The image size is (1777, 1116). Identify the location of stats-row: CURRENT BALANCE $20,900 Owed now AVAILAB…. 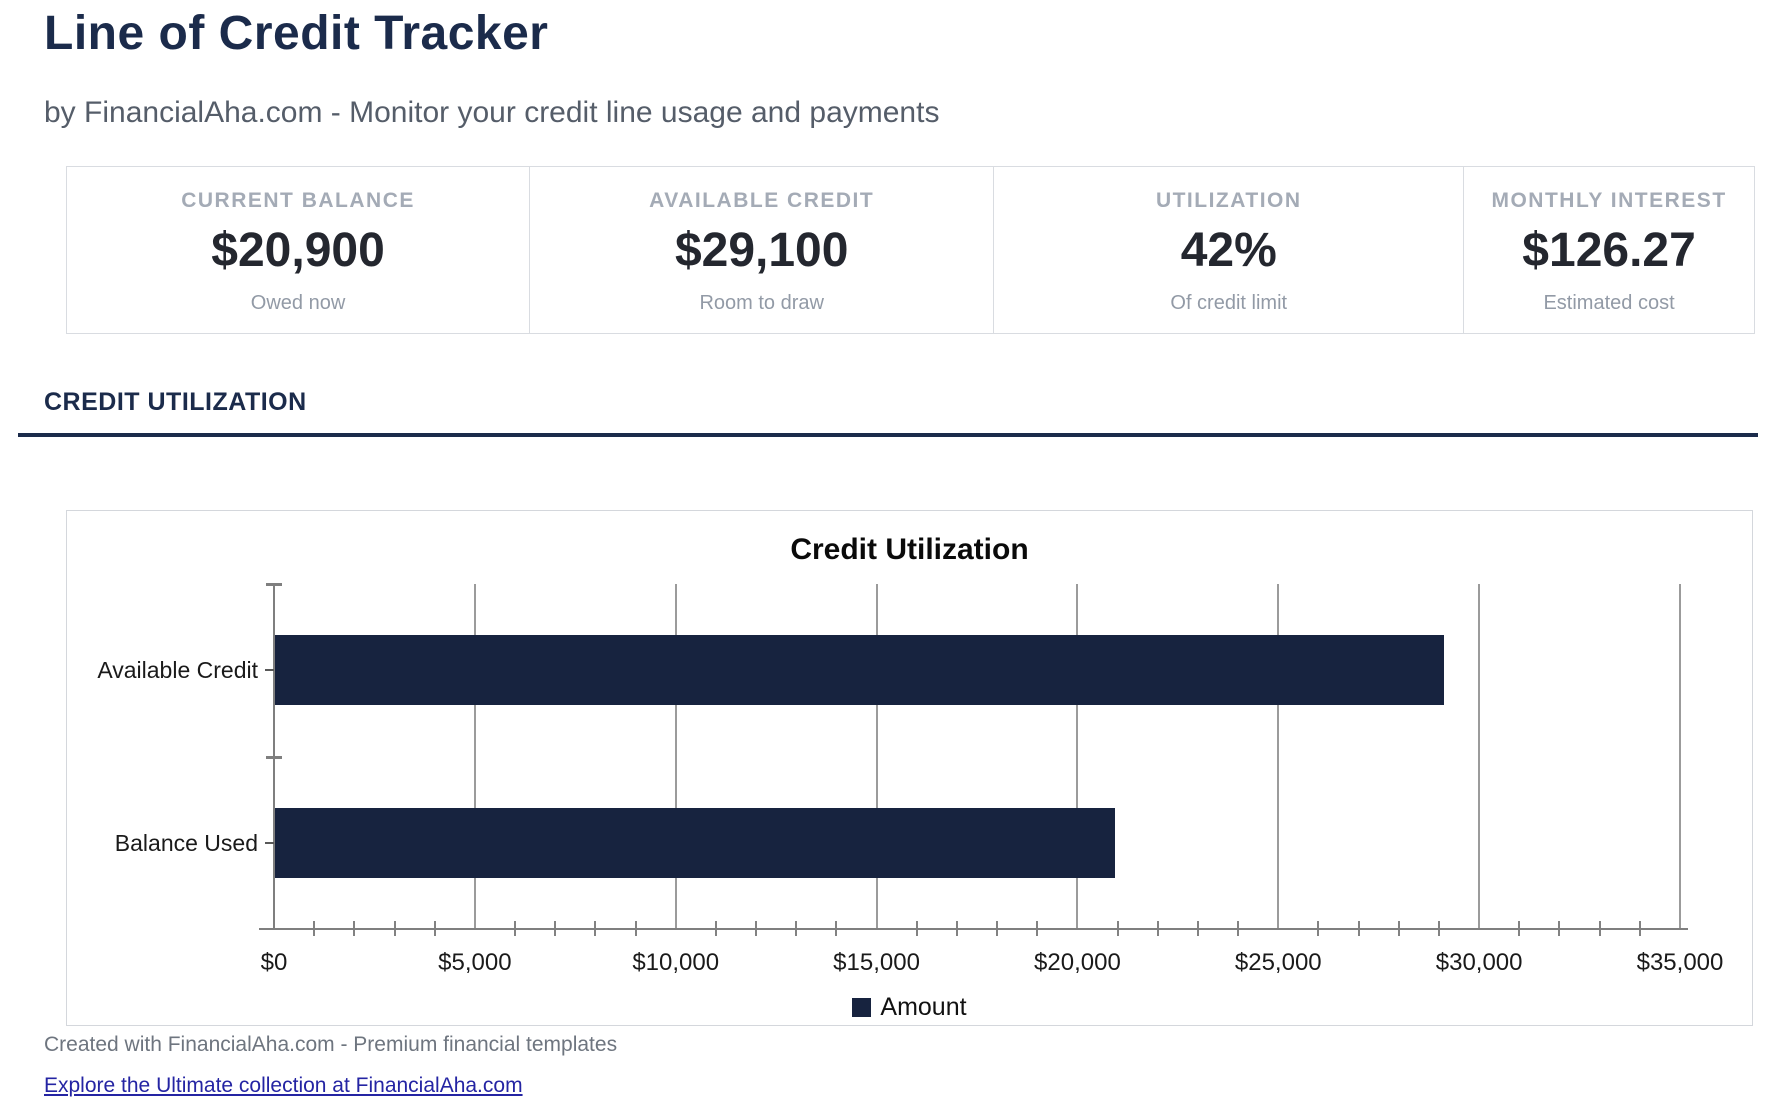
(910, 250).